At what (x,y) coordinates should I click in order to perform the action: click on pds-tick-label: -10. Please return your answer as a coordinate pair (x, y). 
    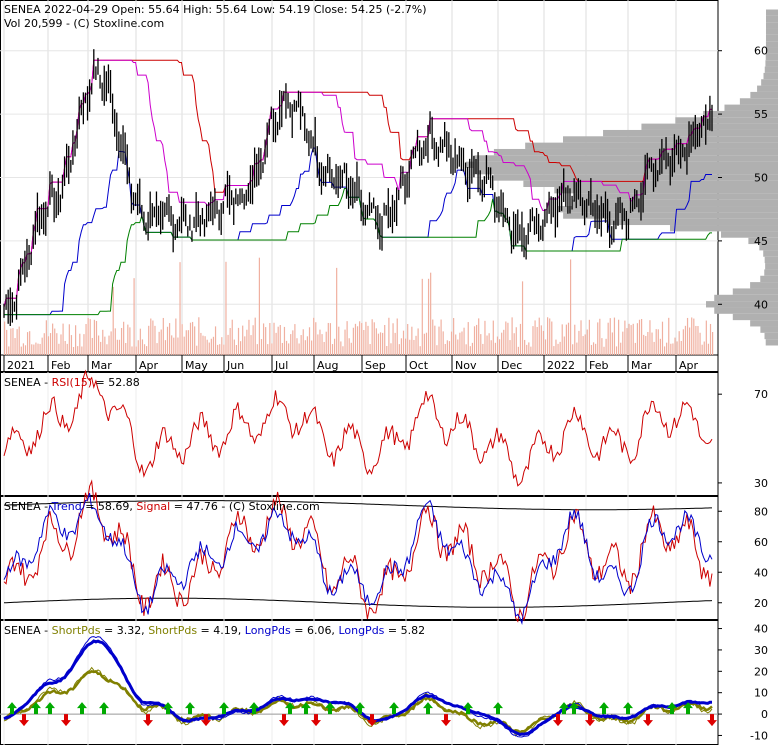
    Looking at the image, I should click on (759, 735).